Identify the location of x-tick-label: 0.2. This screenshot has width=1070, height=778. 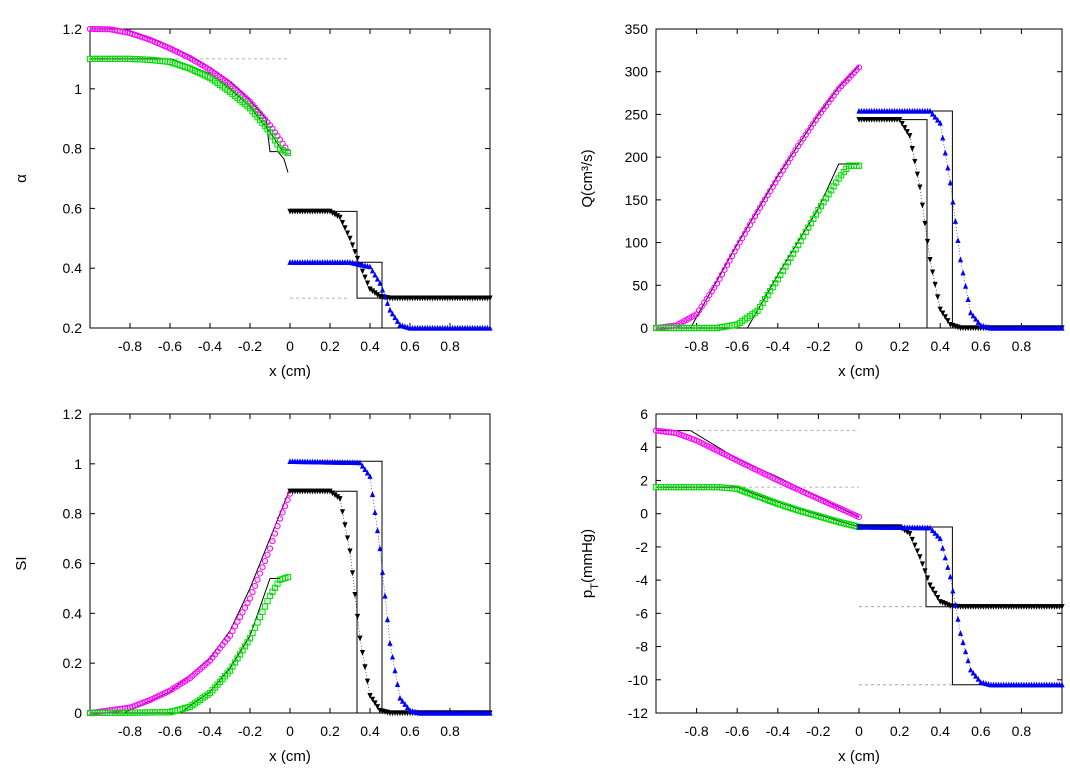
(900, 346).